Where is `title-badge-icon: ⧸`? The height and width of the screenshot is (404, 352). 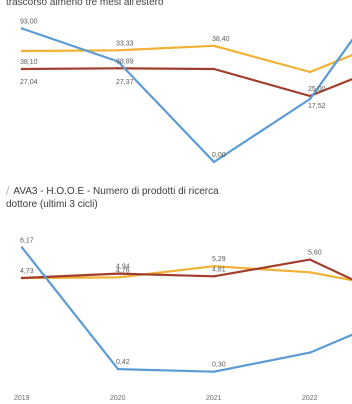
title-badge-icon: ⧸ is located at coordinates (8, 191).